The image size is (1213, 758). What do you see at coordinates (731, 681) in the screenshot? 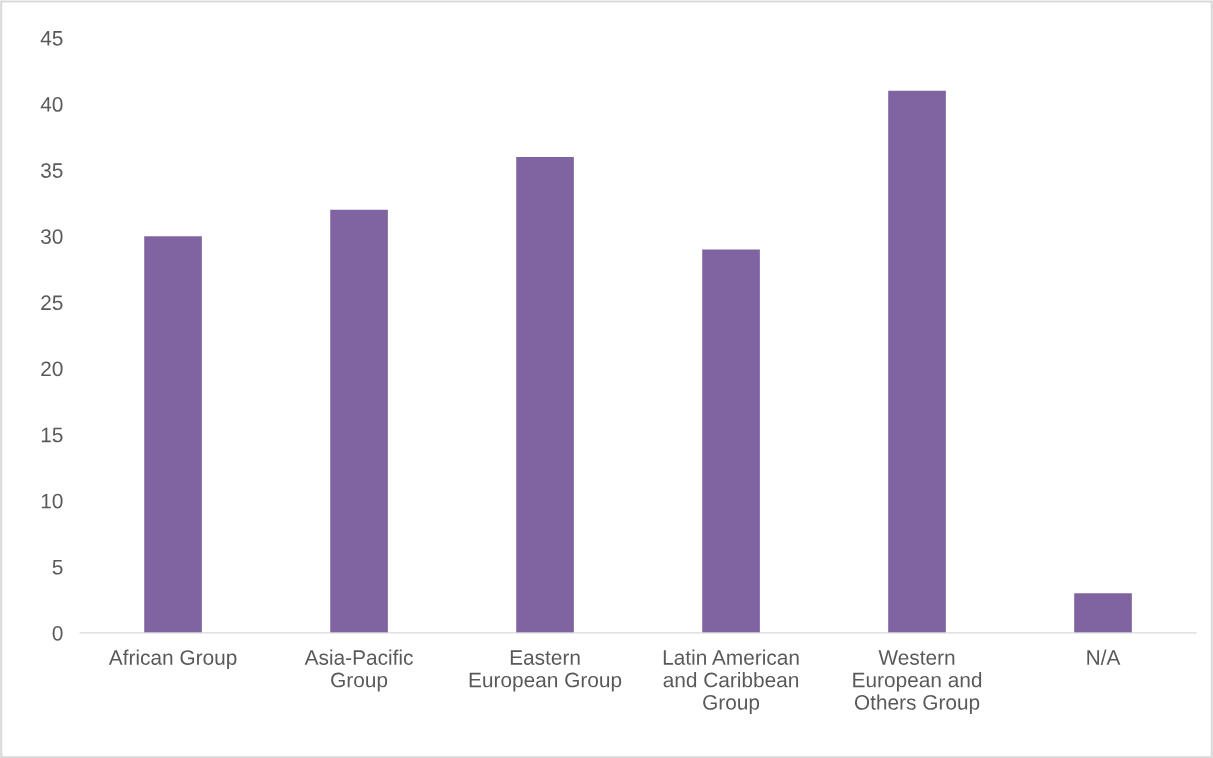
I see `x-tick-label: Latin American and Caribbean Group` at bounding box center [731, 681].